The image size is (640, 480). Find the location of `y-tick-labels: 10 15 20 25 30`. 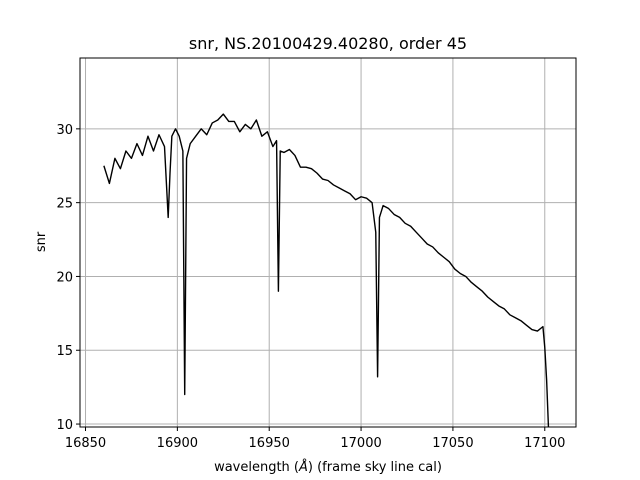

y-tick-labels: 10 15 20 25 30 is located at coordinates (64, 278).